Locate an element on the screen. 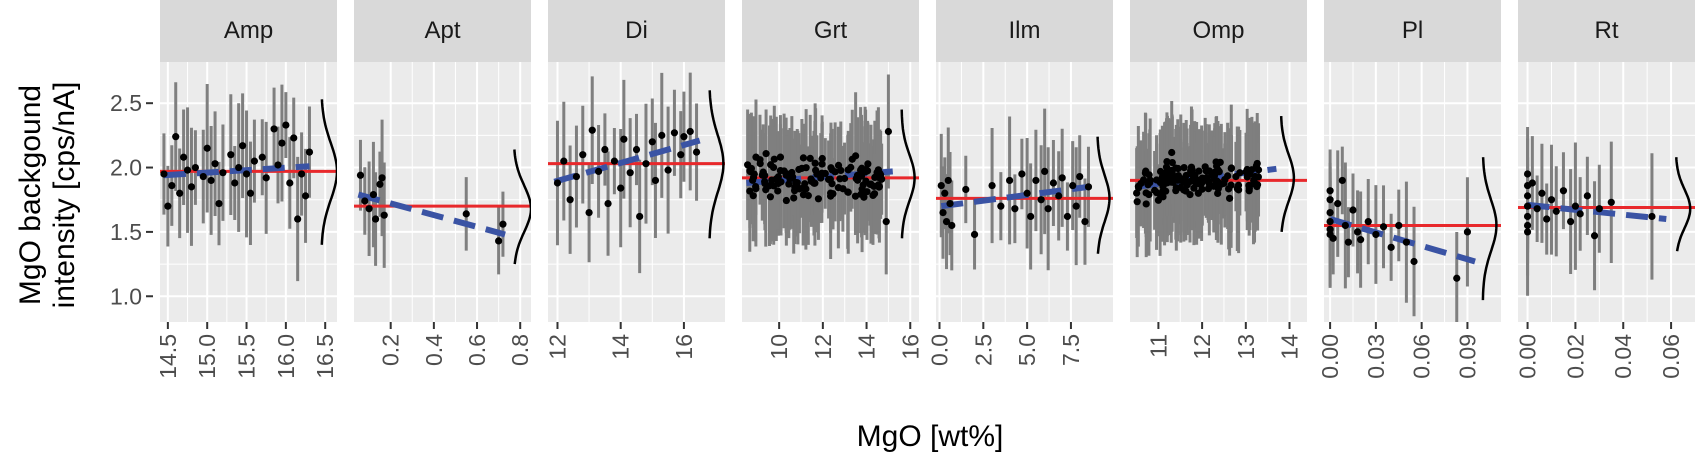  x-tick-label: 2.5 is located at coordinates (983, 350).